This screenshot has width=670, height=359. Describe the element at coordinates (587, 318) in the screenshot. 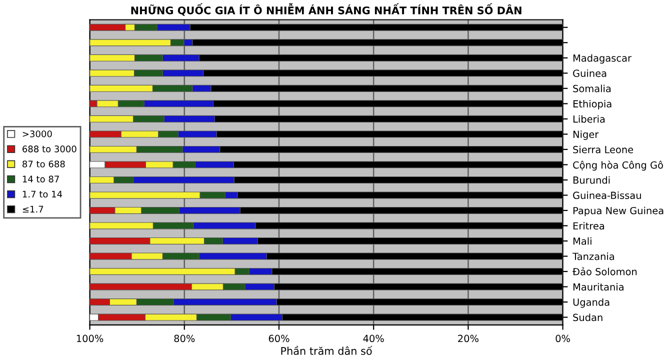

I see `y-tick-label: Sudan` at that location.